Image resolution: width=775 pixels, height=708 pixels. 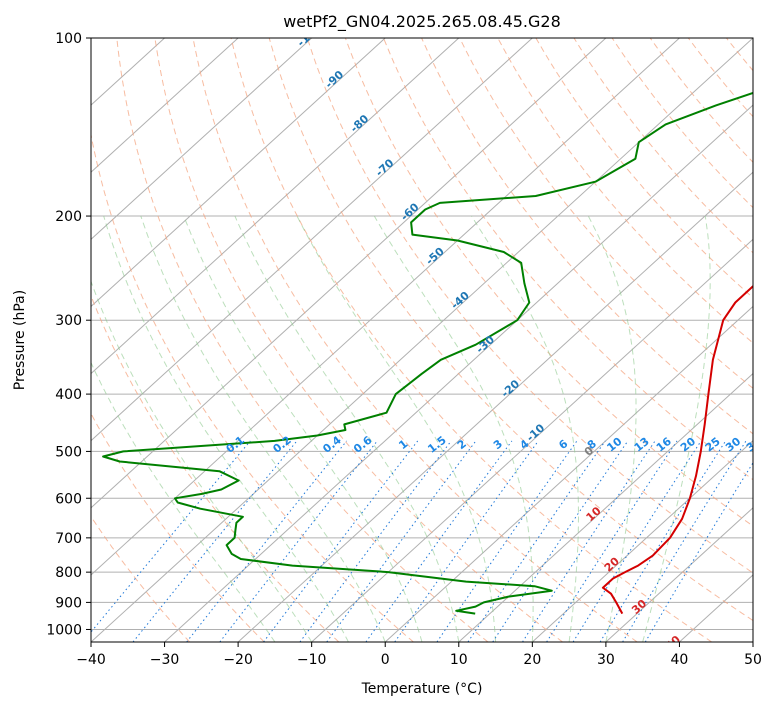 What do you see at coordinates (385, 660) in the screenshot?
I see `x-tick-label: 0` at bounding box center [385, 660].